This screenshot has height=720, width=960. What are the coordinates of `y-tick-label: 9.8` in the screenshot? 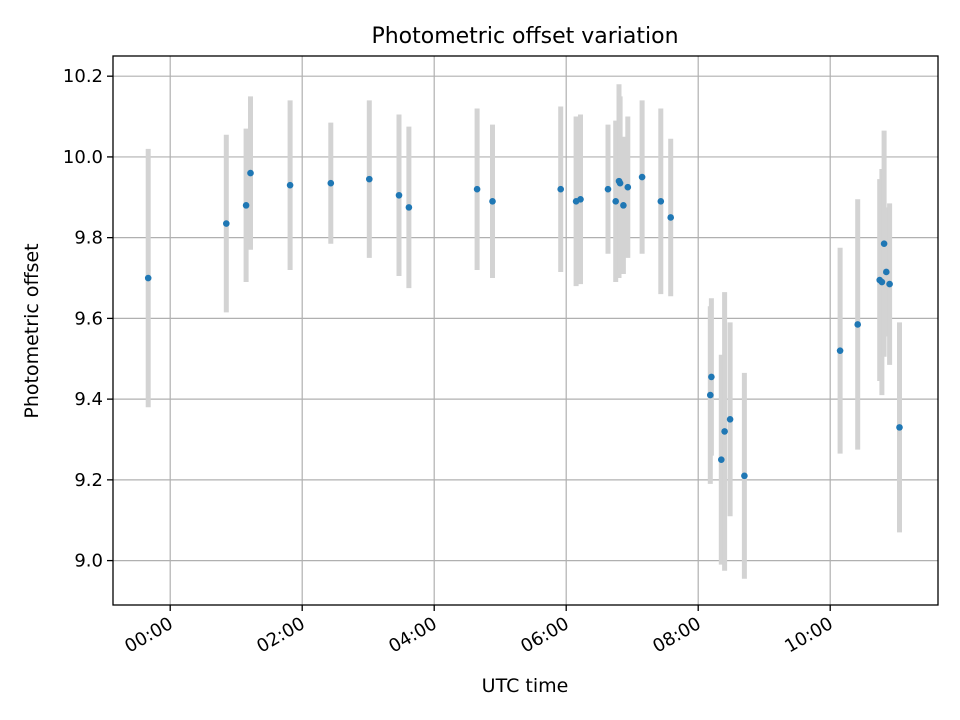 It's located at (88, 238).